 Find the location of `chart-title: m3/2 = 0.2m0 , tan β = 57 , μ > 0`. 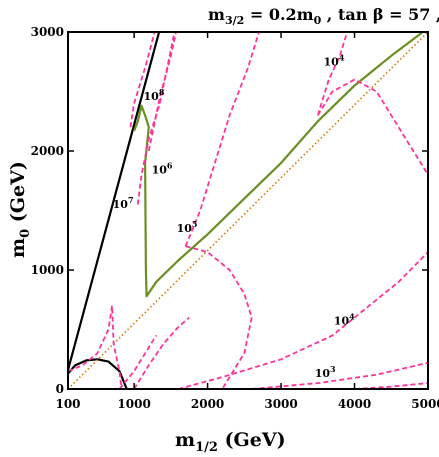

chart-title: m3/2 = 0.2m0 , tan β = 57 , μ > 0 is located at coordinates (323, 16).